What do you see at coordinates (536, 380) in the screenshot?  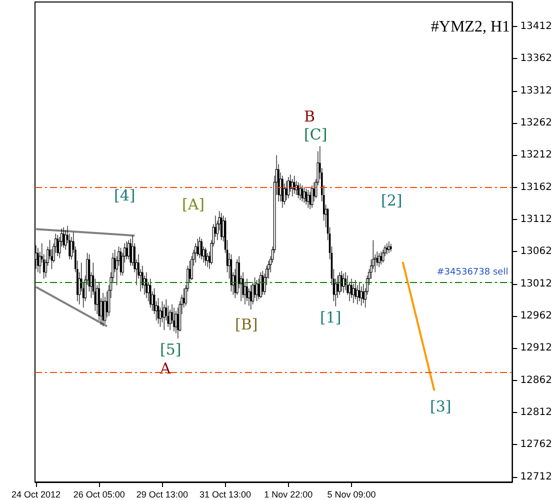 I see `y-tick-label: 12862` at bounding box center [536, 380].